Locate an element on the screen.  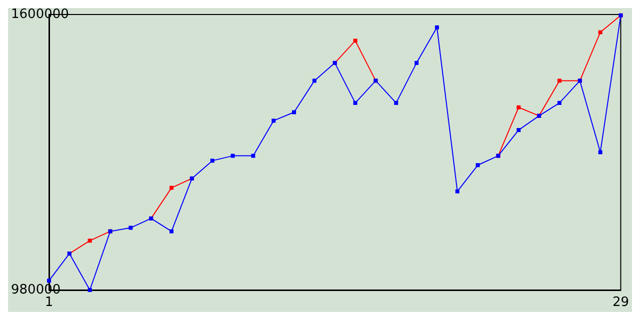
x-tick-label: 29 is located at coordinates (620, 302).